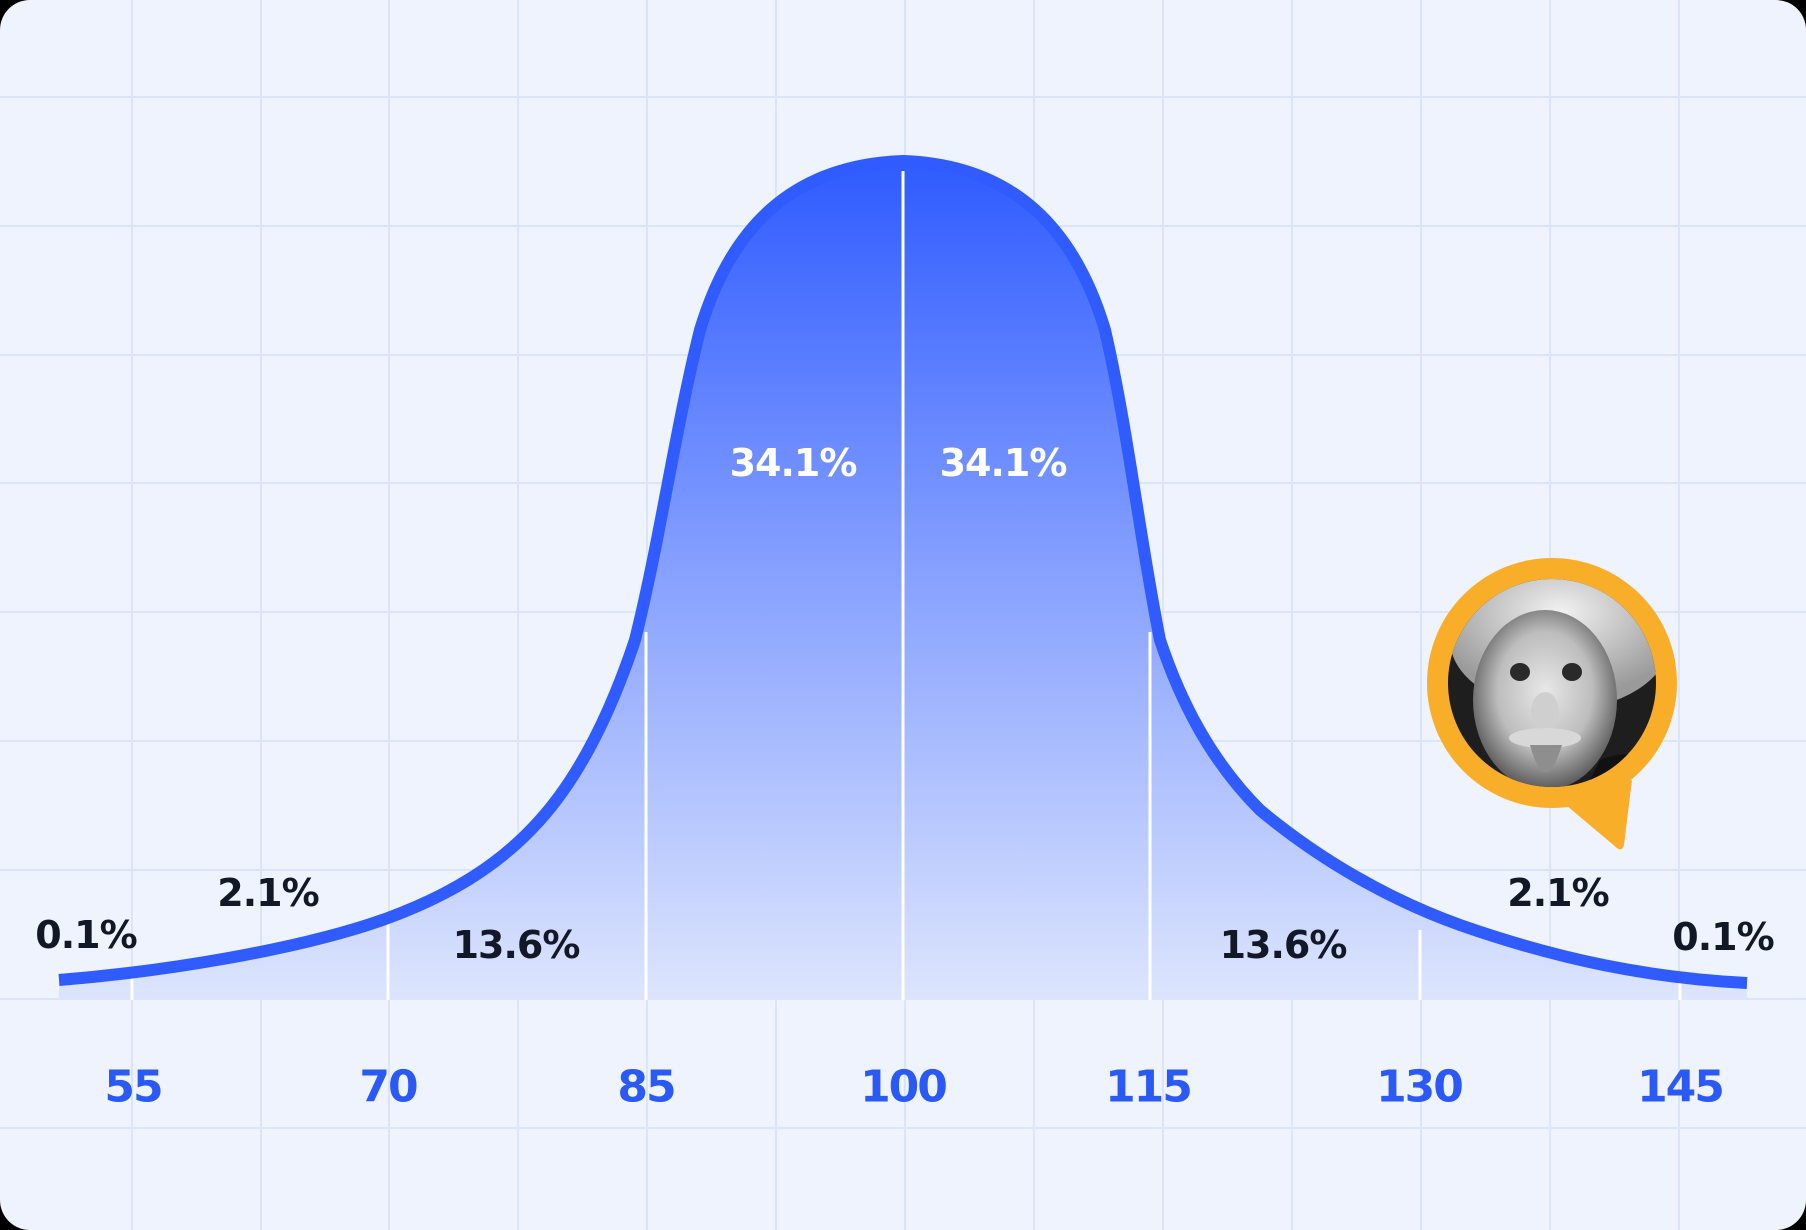 Image resolution: width=1806 pixels, height=1230 pixels. What do you see at coordinates (1552, 704) in the screenshot?
I see `einstein-avatar-bubble-icon` at bounding box center [1552, 704].